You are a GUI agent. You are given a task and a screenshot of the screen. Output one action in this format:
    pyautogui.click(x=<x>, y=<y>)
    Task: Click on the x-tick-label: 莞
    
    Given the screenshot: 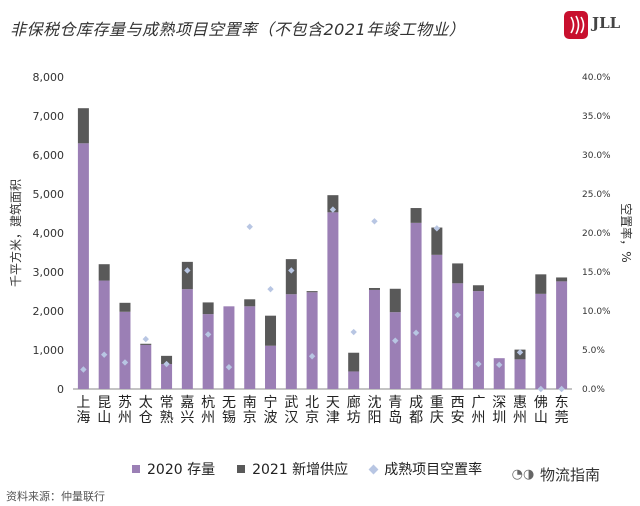 What is the action you would take?
    pyautogui.click(x=562, y=418)
    